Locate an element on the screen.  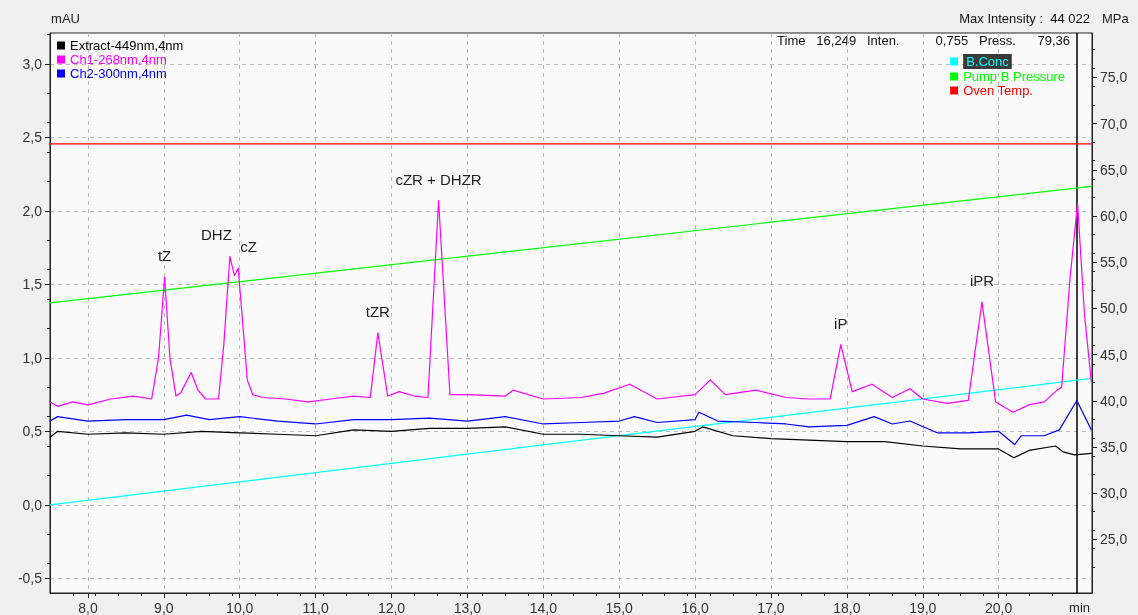
annotation: iPR is located at coordinates (982, 280).